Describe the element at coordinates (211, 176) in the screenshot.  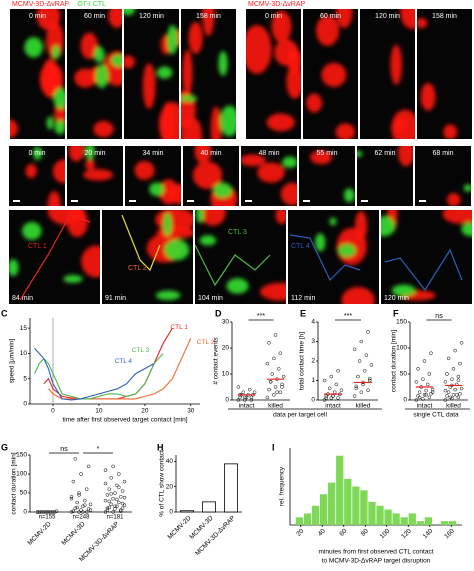
I see `image-tile` at that location.